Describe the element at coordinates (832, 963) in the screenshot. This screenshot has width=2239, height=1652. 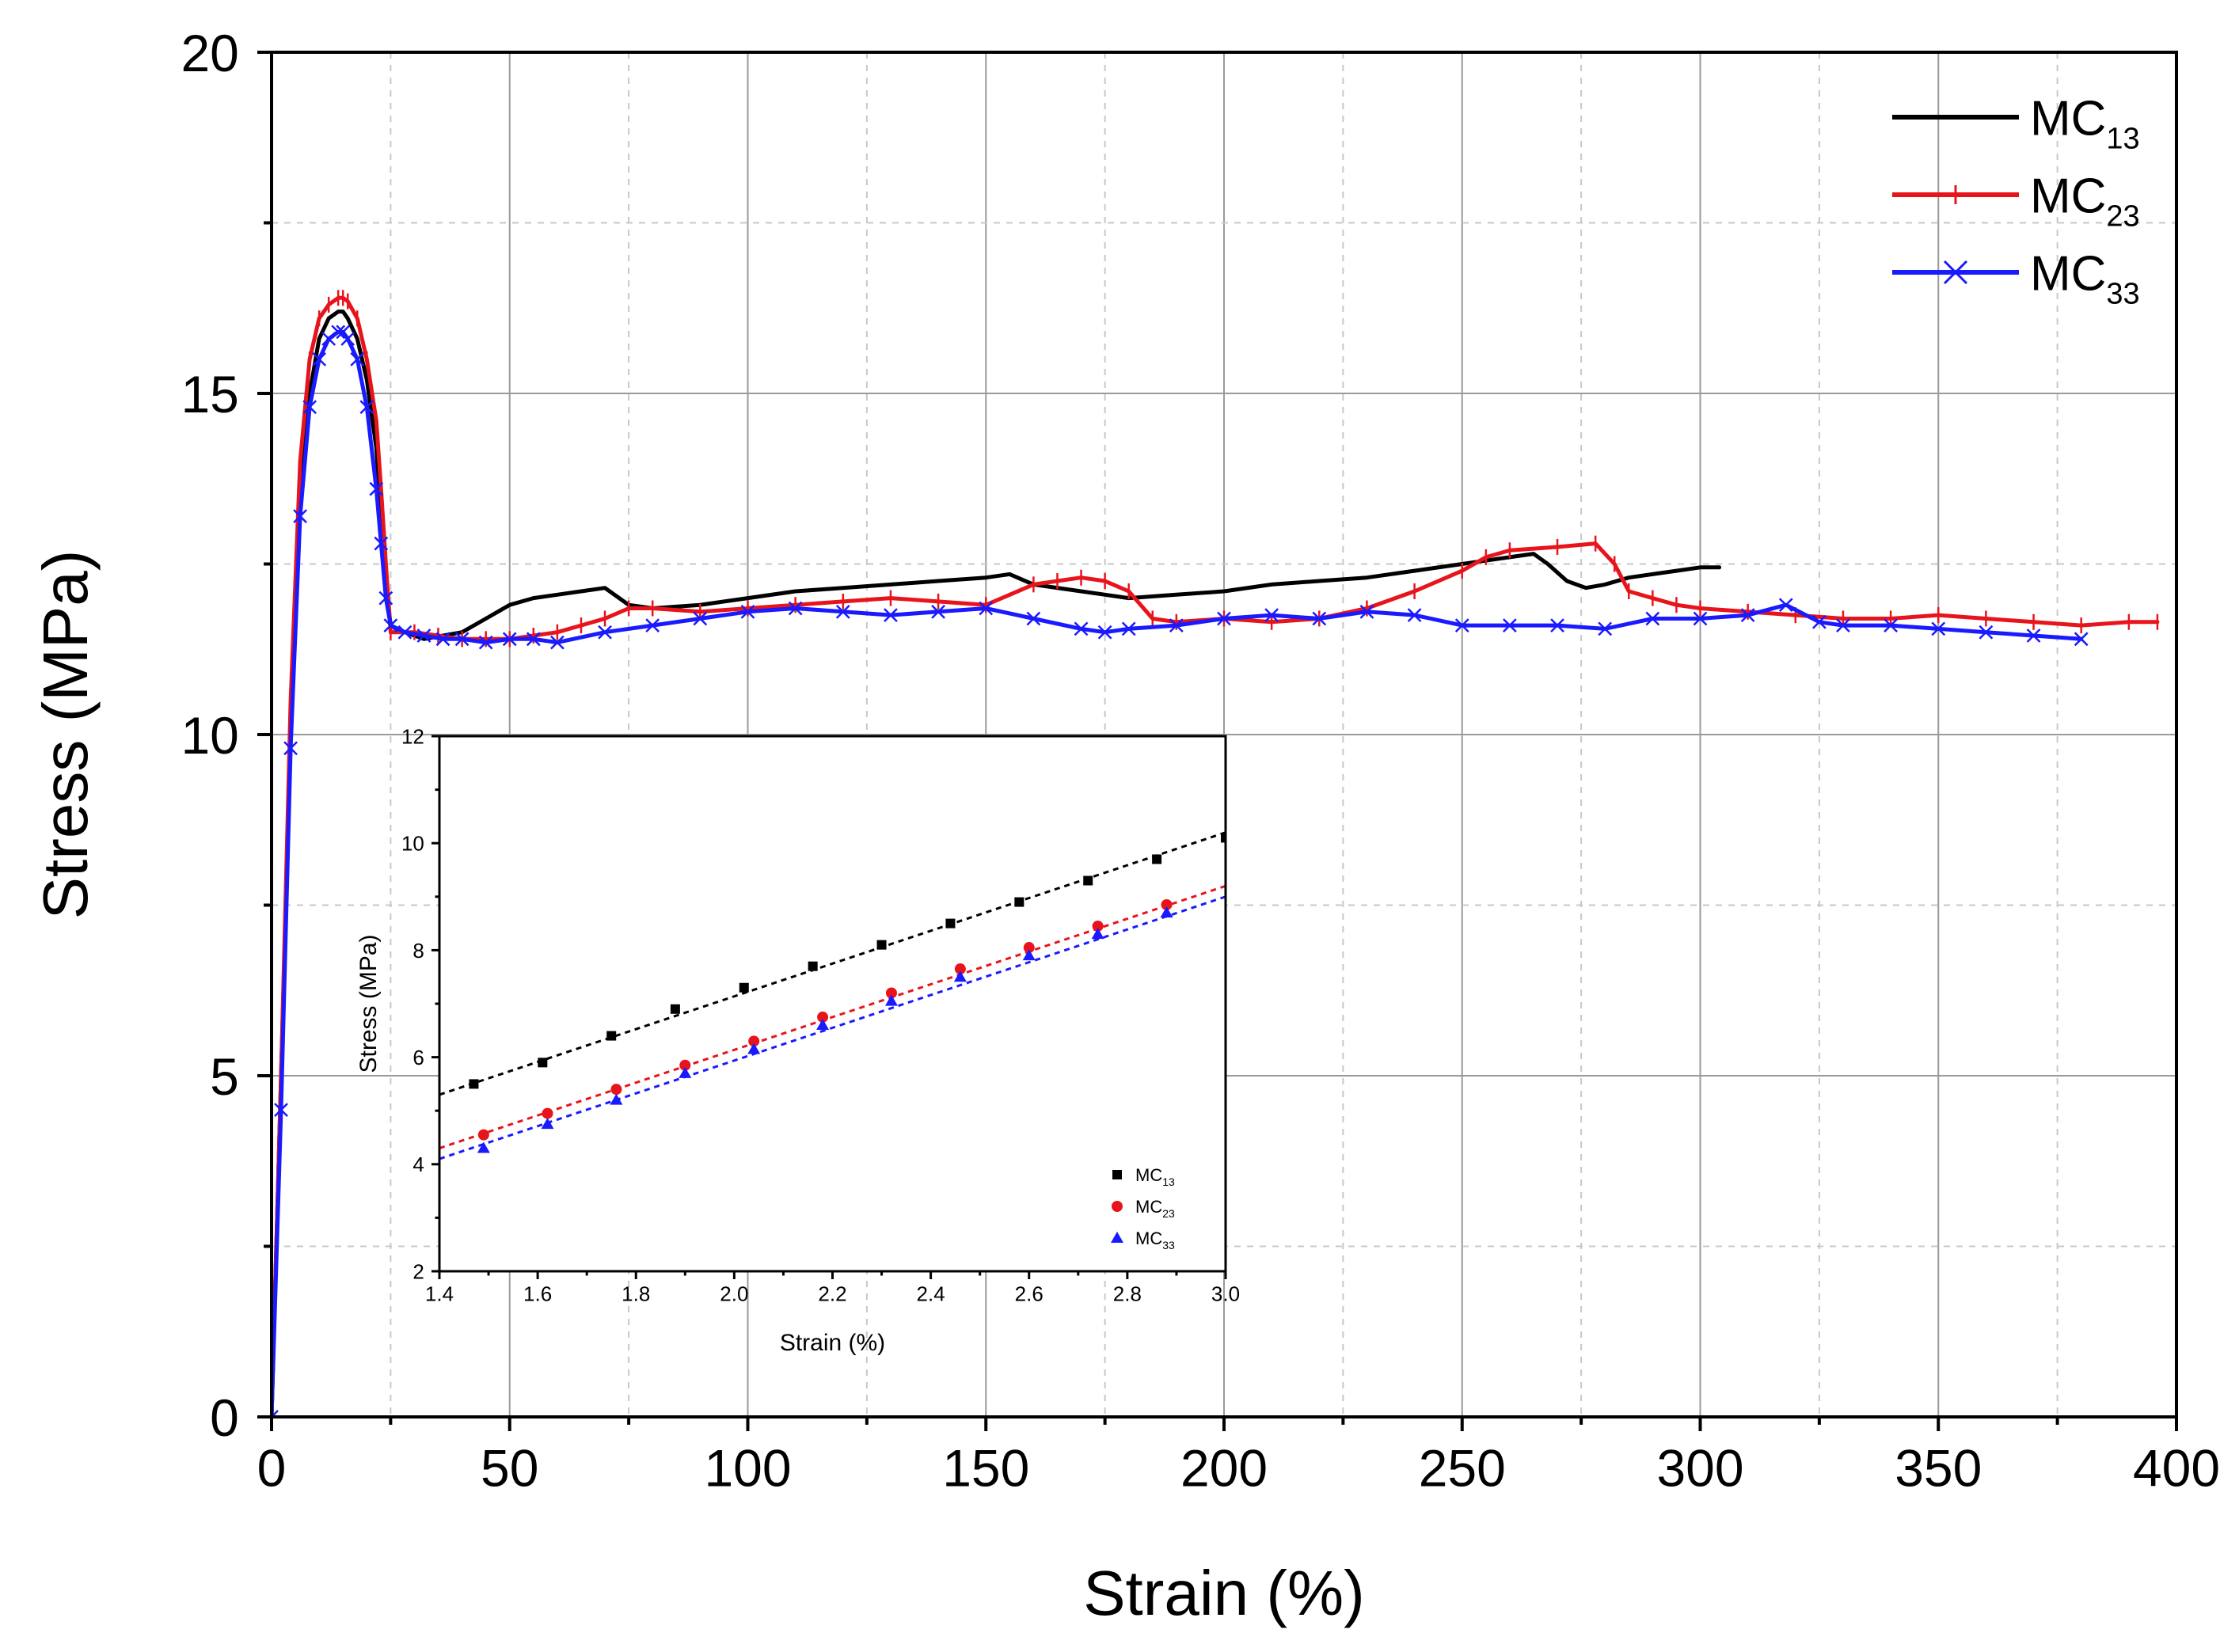
I see `inset-series-mc13-fit-line` at that location.